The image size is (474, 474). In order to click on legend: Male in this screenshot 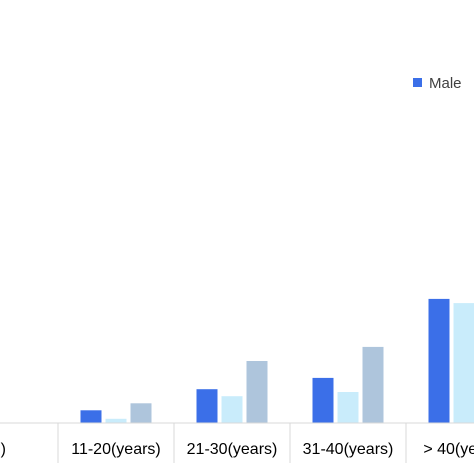, I will do `click(437, 83)`.